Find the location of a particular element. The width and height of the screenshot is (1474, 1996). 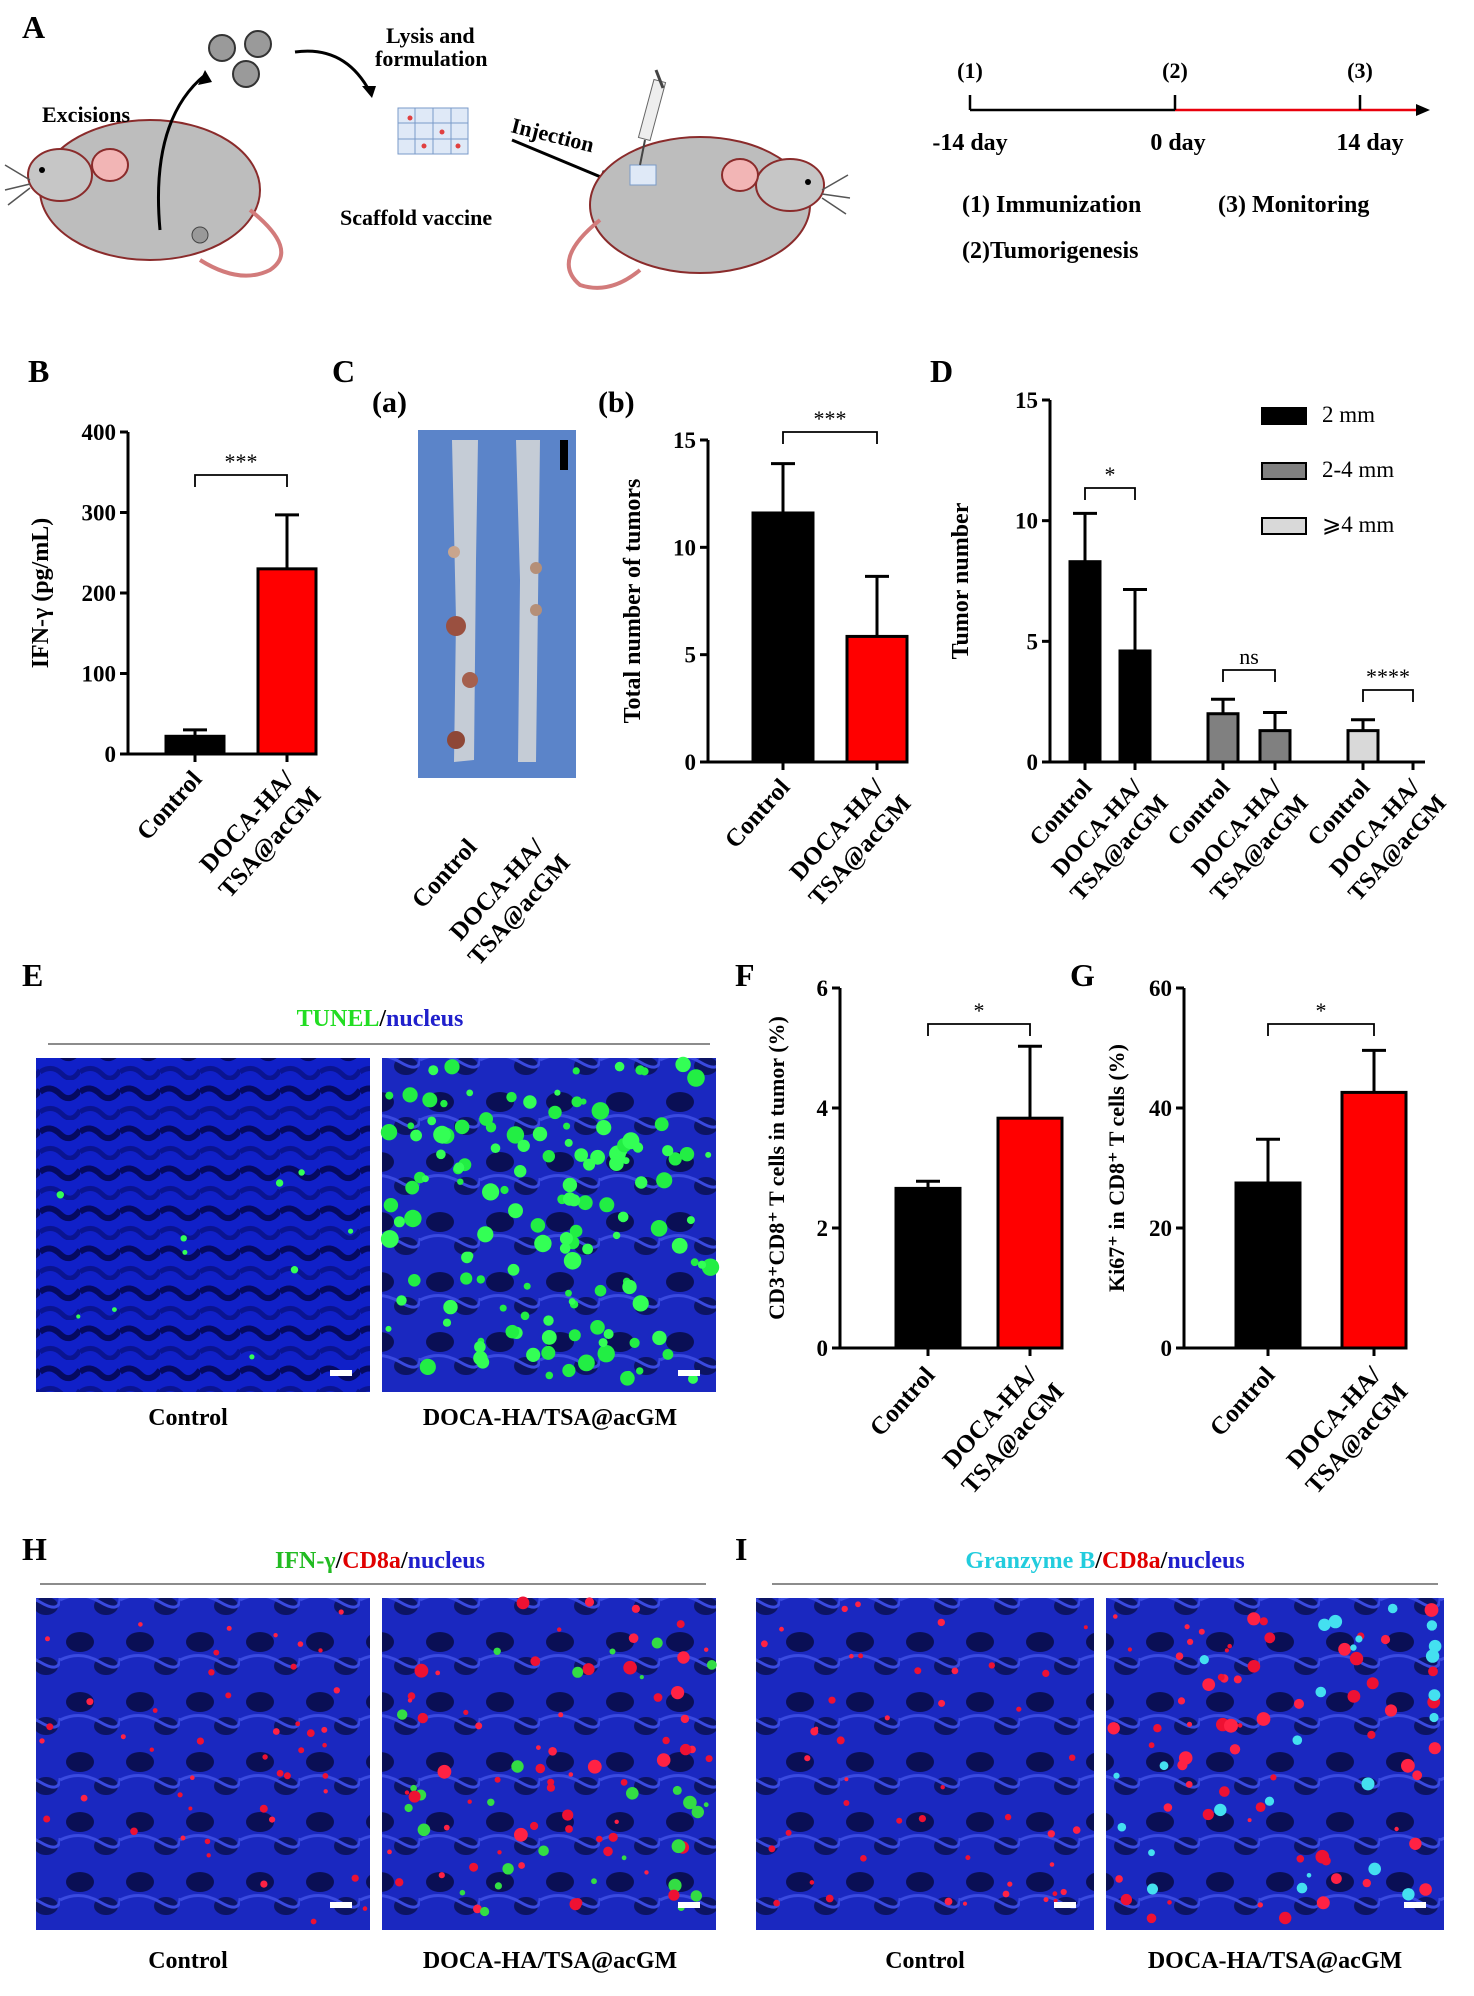

panel-label-g: G is located at coordinates (1082, 975).